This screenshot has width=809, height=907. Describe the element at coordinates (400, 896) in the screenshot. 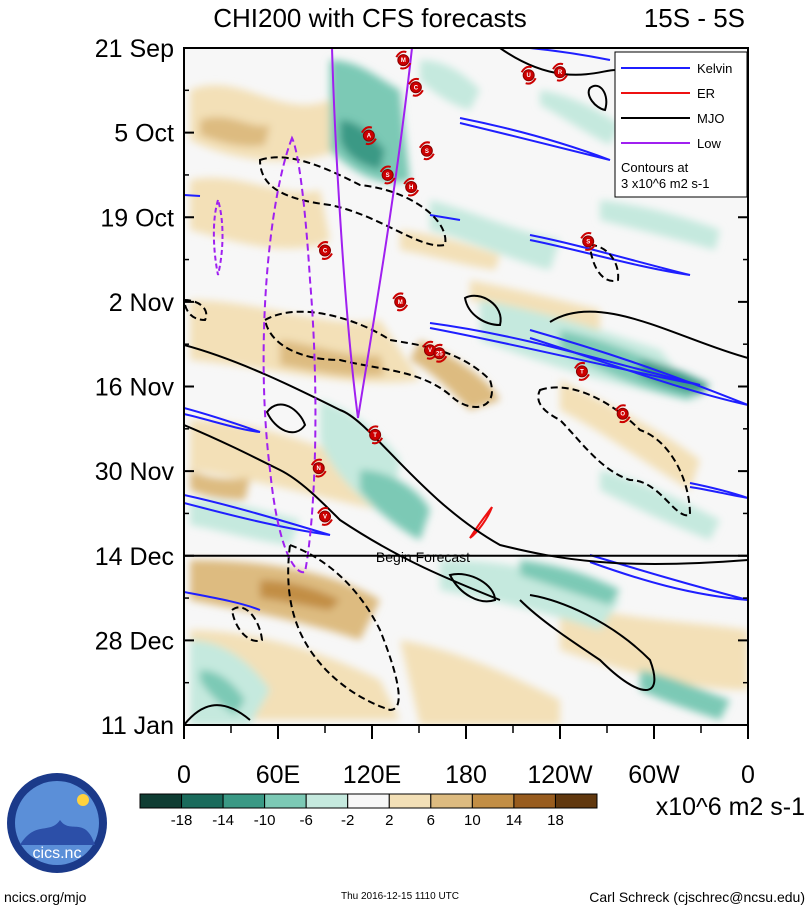

I see `footer-center: Thu 2016-12-15 1110 UTC` at that location.